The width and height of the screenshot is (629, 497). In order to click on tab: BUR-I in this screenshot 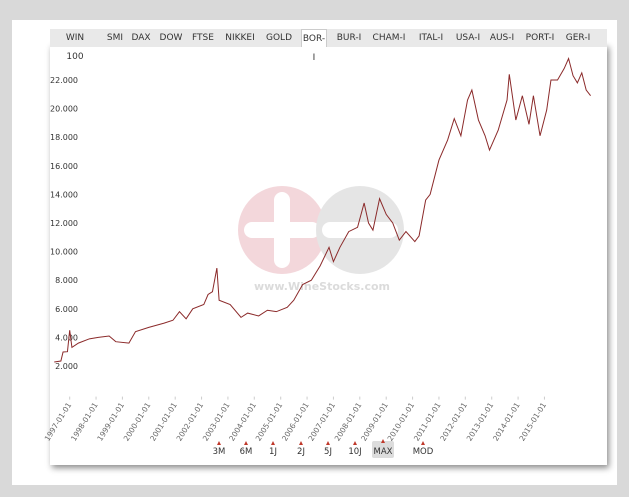, I will do `click(349, 38)`.